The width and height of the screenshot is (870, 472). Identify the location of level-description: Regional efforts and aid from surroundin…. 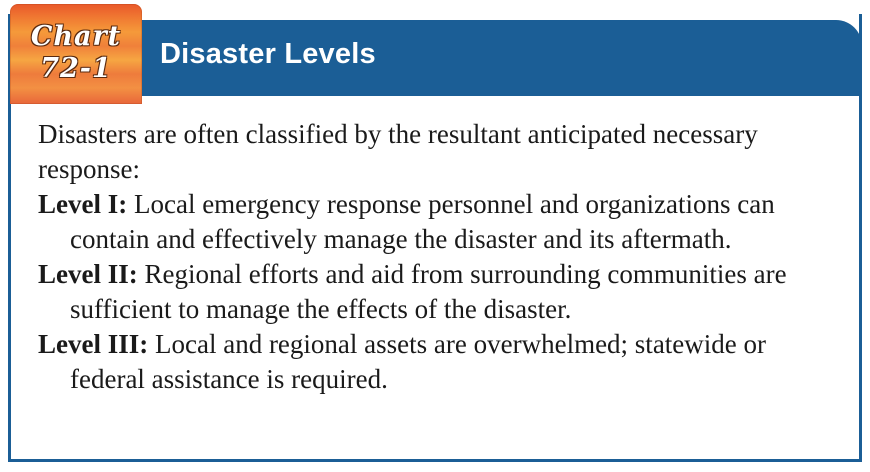
(428, 291).